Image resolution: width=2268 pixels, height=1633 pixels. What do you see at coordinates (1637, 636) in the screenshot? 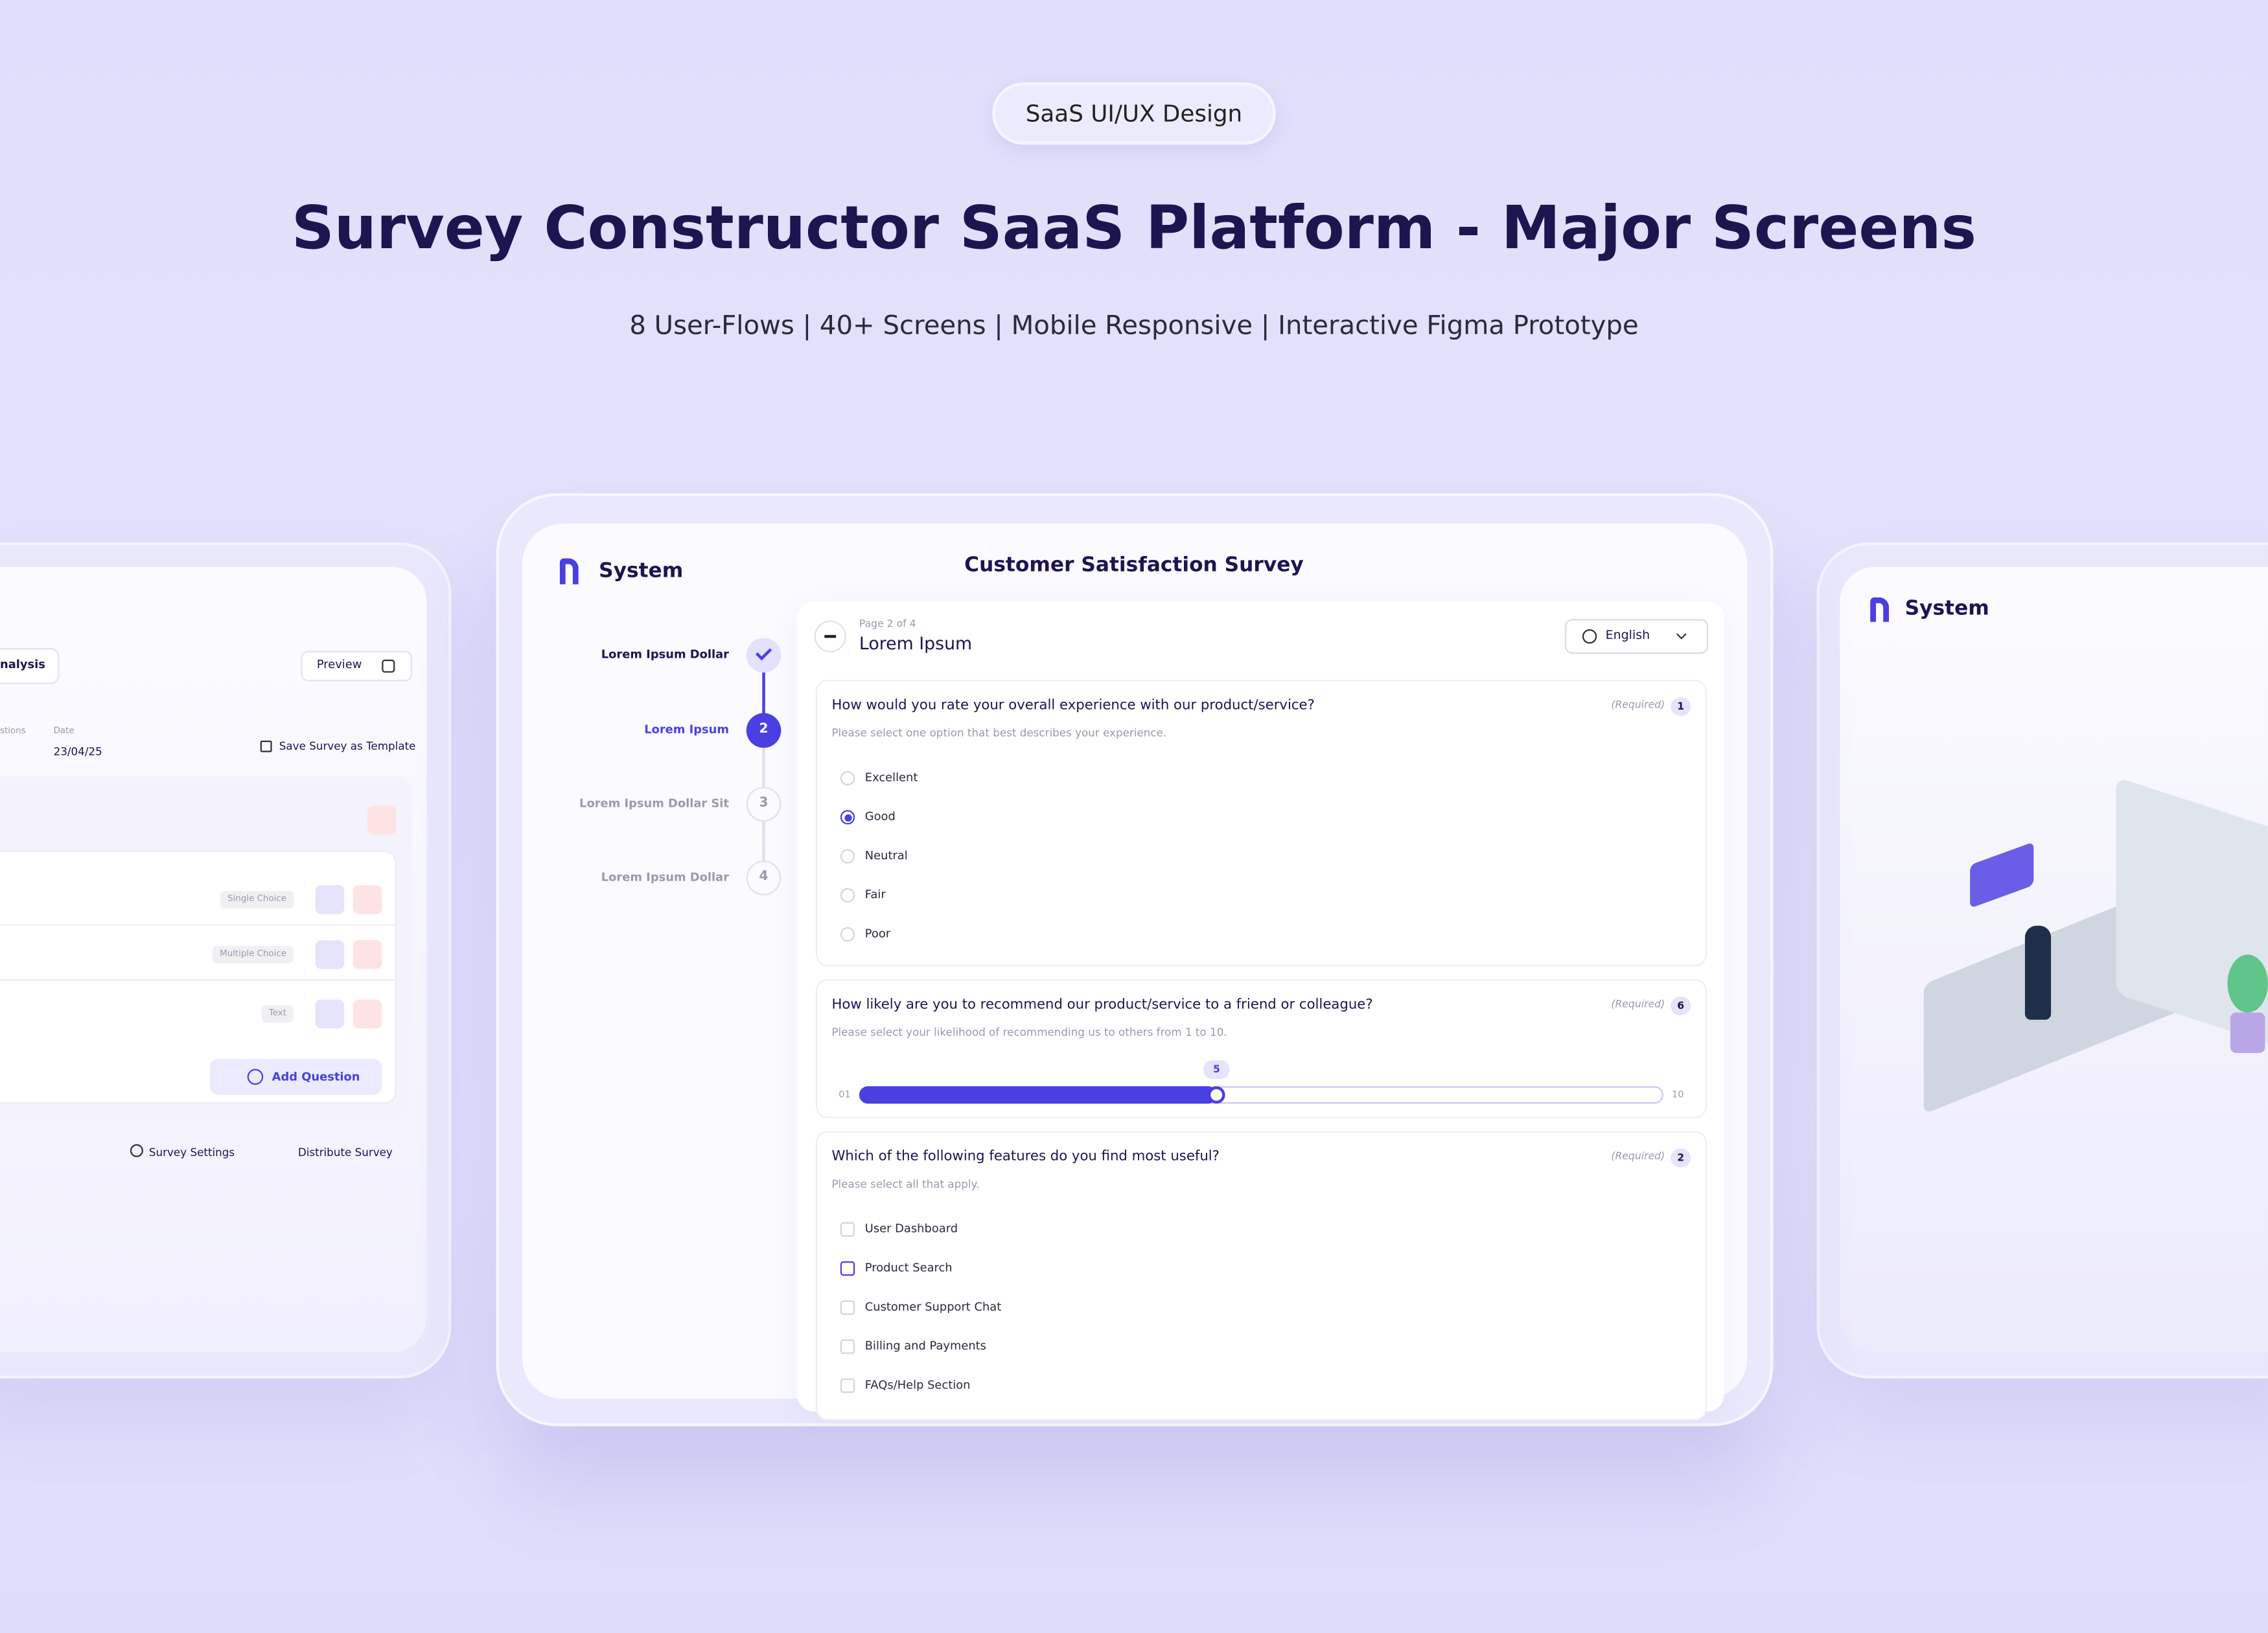
I see `language-select` at bounding box center [1637, 636].